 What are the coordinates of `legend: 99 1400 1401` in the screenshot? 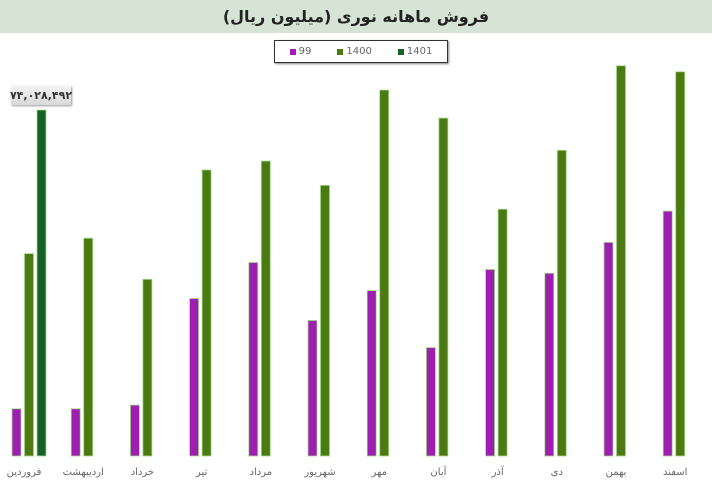 It's located at (361, 51).